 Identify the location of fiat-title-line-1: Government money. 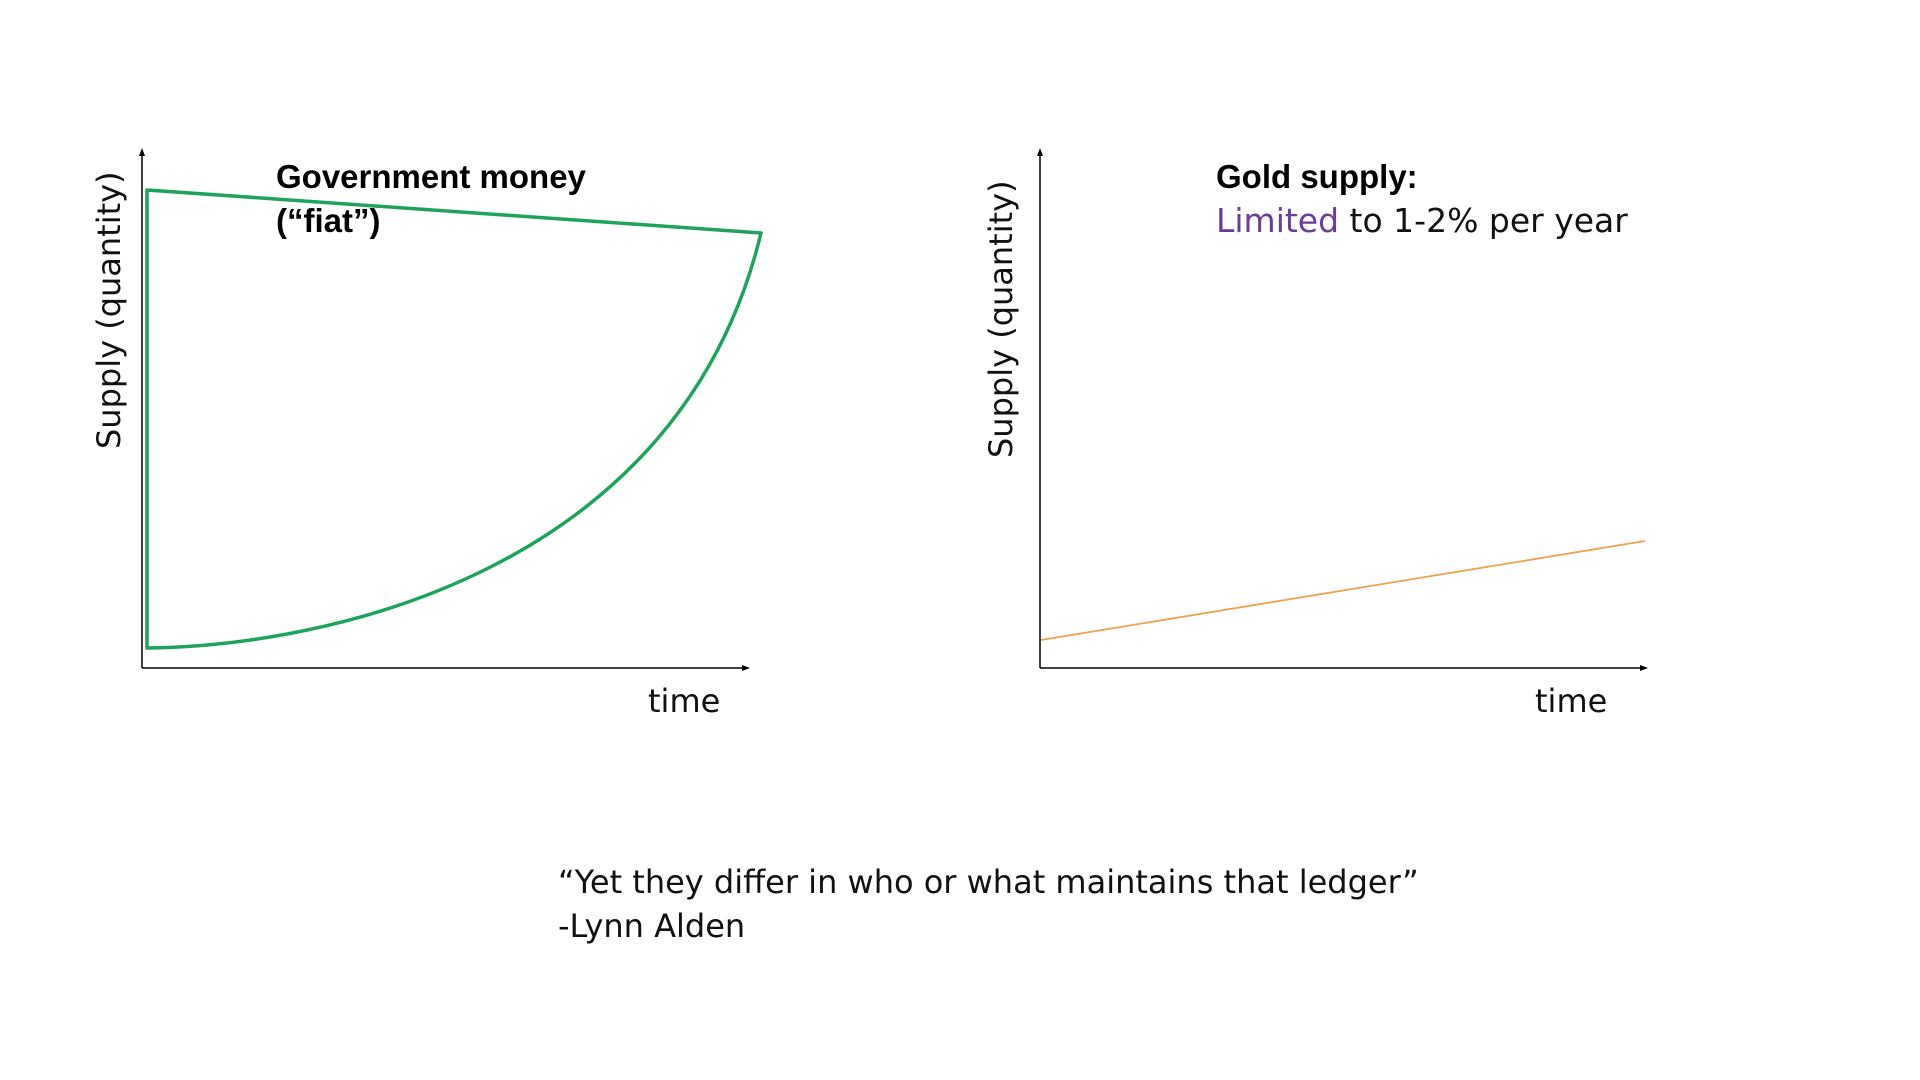
(431, 176).